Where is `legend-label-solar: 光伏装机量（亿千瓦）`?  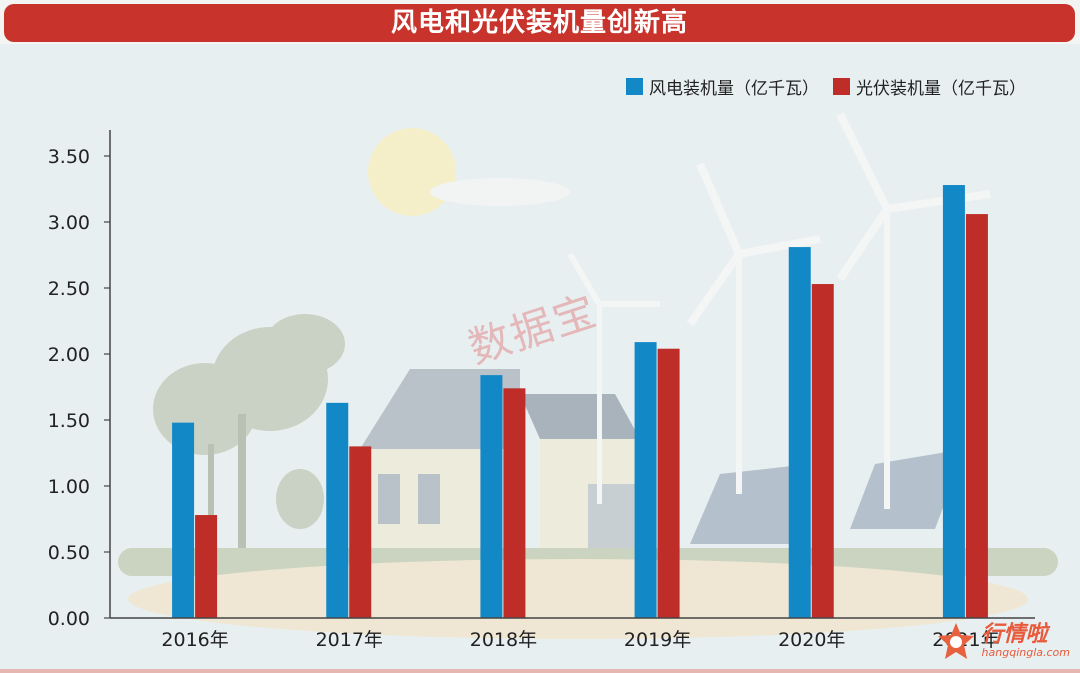 legend-label-solar: 光伏装机量（亿千瓦） is located at coordinates (941, 89).